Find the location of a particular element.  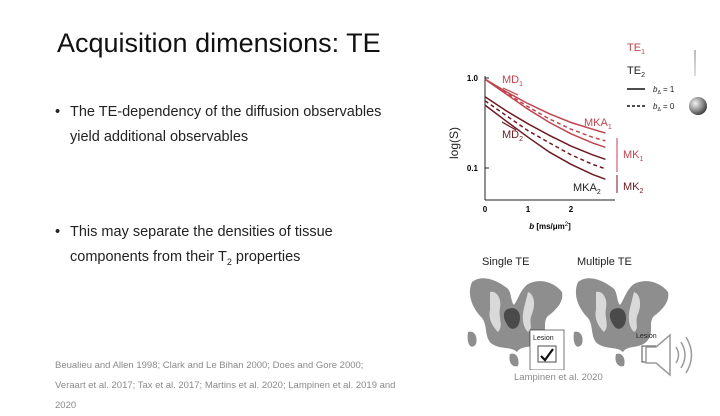

speaker-icon is located at coordinates (670, 355).